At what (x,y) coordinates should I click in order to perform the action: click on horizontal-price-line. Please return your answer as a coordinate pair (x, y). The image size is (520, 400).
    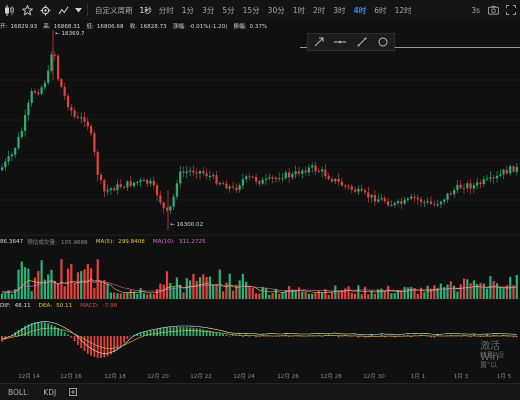
    Looking at the image, I should click on (410, 47).